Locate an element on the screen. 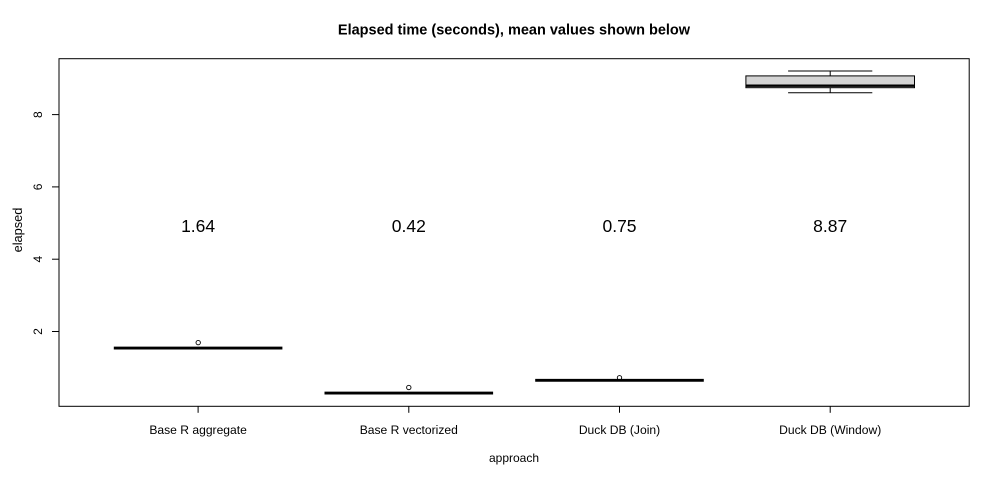 The image size is (1000, 480). svg-text: 2 is located at coordinates (38, 331).